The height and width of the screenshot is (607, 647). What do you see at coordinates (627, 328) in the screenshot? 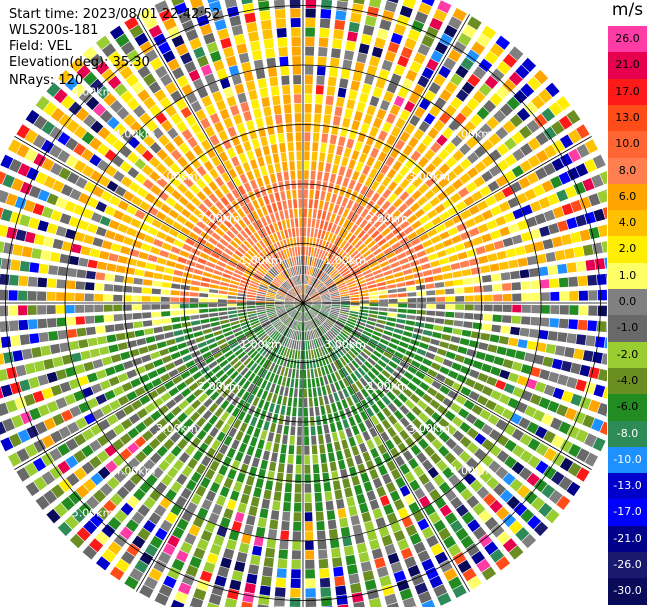
I see `colorbar-label: -1.0` at bounding box center [627, 328].